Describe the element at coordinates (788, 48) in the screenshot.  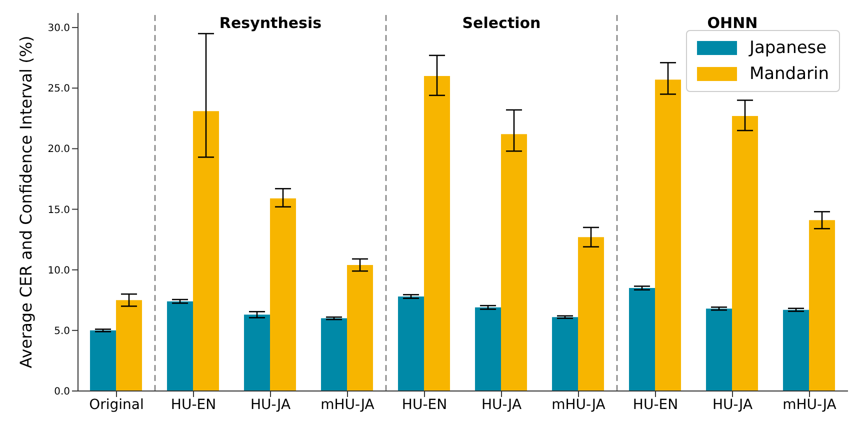
I see `legend-label: Japanese` at that location.